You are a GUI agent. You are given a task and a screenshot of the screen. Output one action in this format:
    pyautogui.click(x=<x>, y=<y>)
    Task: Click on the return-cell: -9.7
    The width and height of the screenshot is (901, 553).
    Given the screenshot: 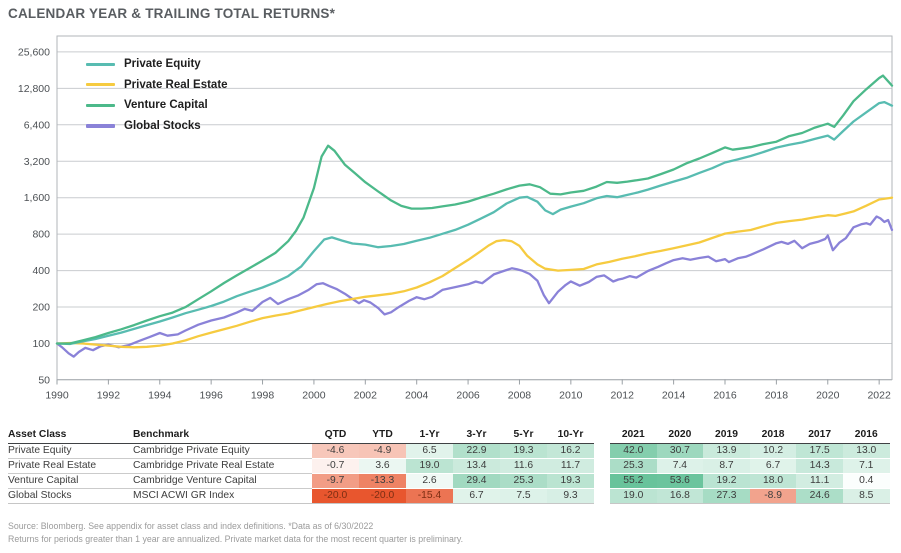 What is the action you would take?
    pyautogui.click(x=335, y=481)
    